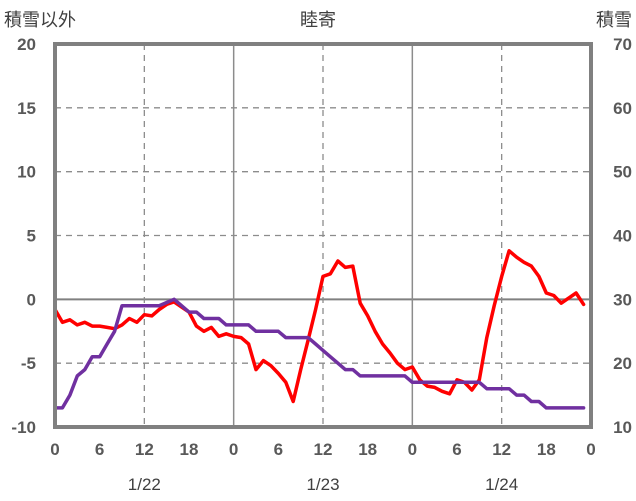  I want to click on left-tick-label: 15, so click(26, 108).